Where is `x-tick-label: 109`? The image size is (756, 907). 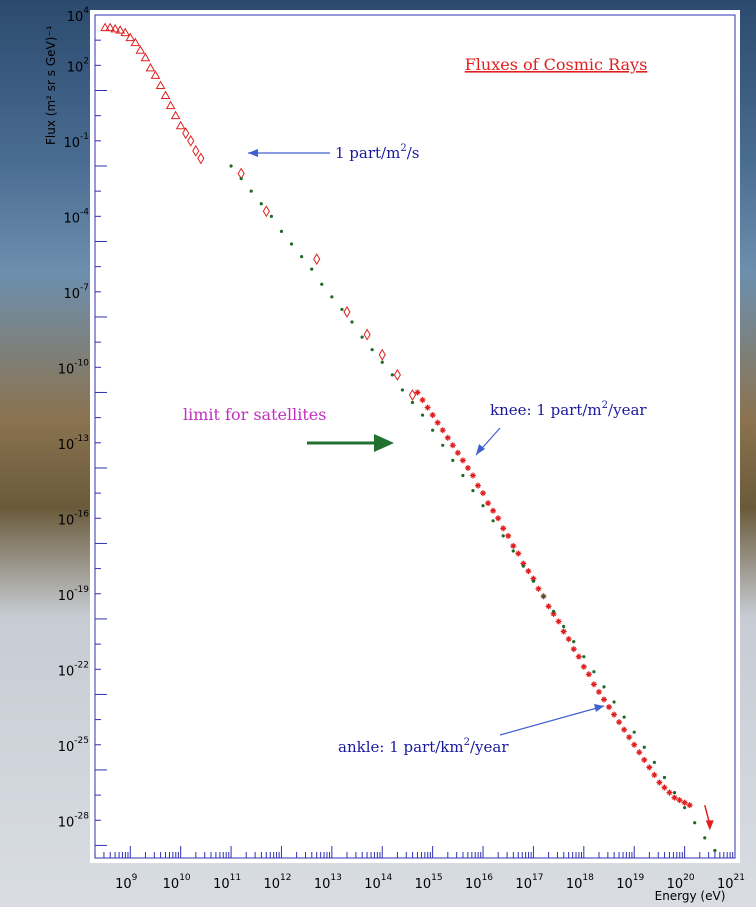 x-tick-label: 109 is located at coordinates (126, 882).